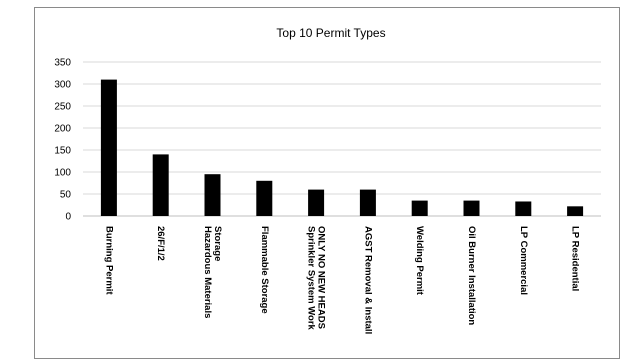 This screenshot has width=631, height=360. I want to click on chart-title: Top 10 Permit Types, so click(330, 33).